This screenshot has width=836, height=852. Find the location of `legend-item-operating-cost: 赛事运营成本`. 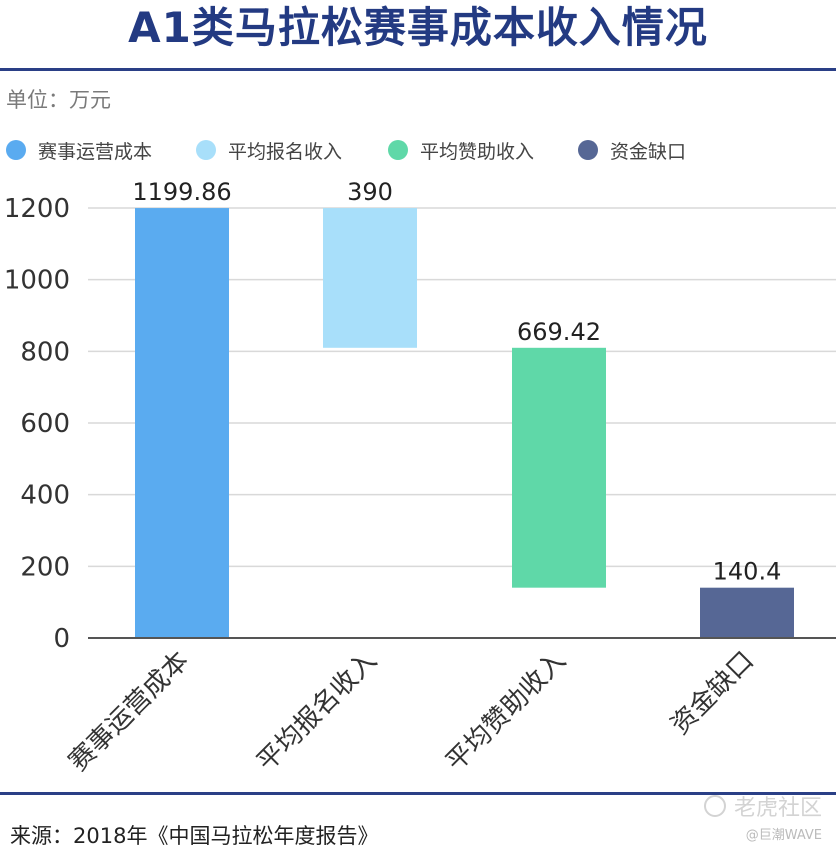

legend-item-operating-cost: 赛事运营成本 is located at coordinates (79, 150).